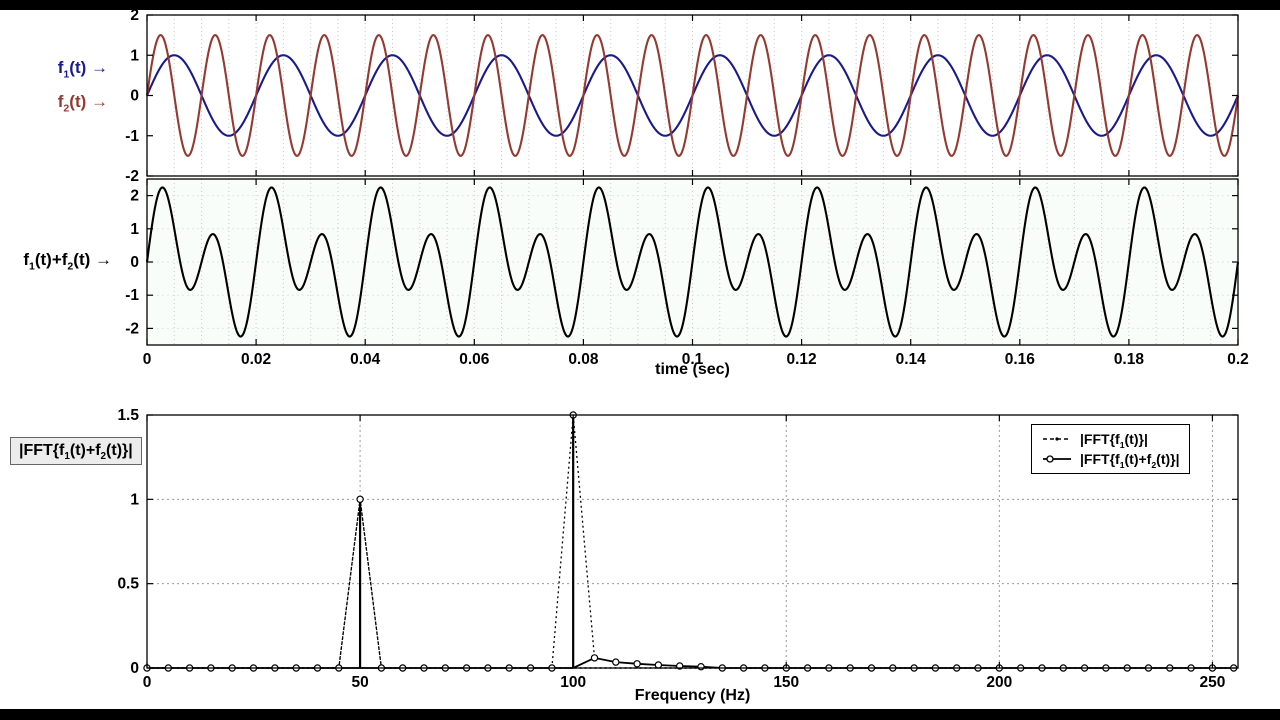 Image resolution: width=1280 pixels, height=720 pixels. Describe the element at coordinates (573, 682) in the screenshot. I see `tick-label: 100` at that location.